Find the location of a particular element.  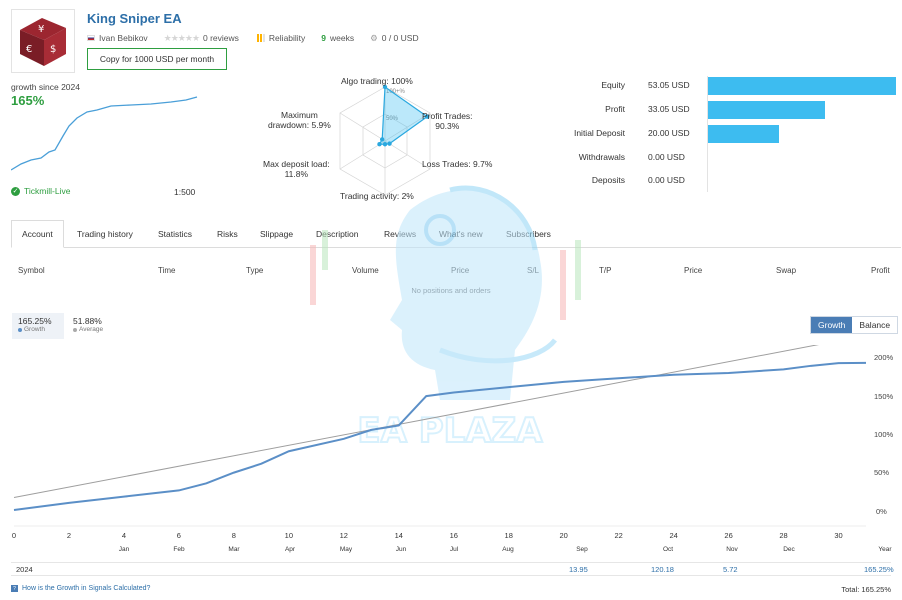

leverage-value: 1:500 is located at coordinates (185, 192).